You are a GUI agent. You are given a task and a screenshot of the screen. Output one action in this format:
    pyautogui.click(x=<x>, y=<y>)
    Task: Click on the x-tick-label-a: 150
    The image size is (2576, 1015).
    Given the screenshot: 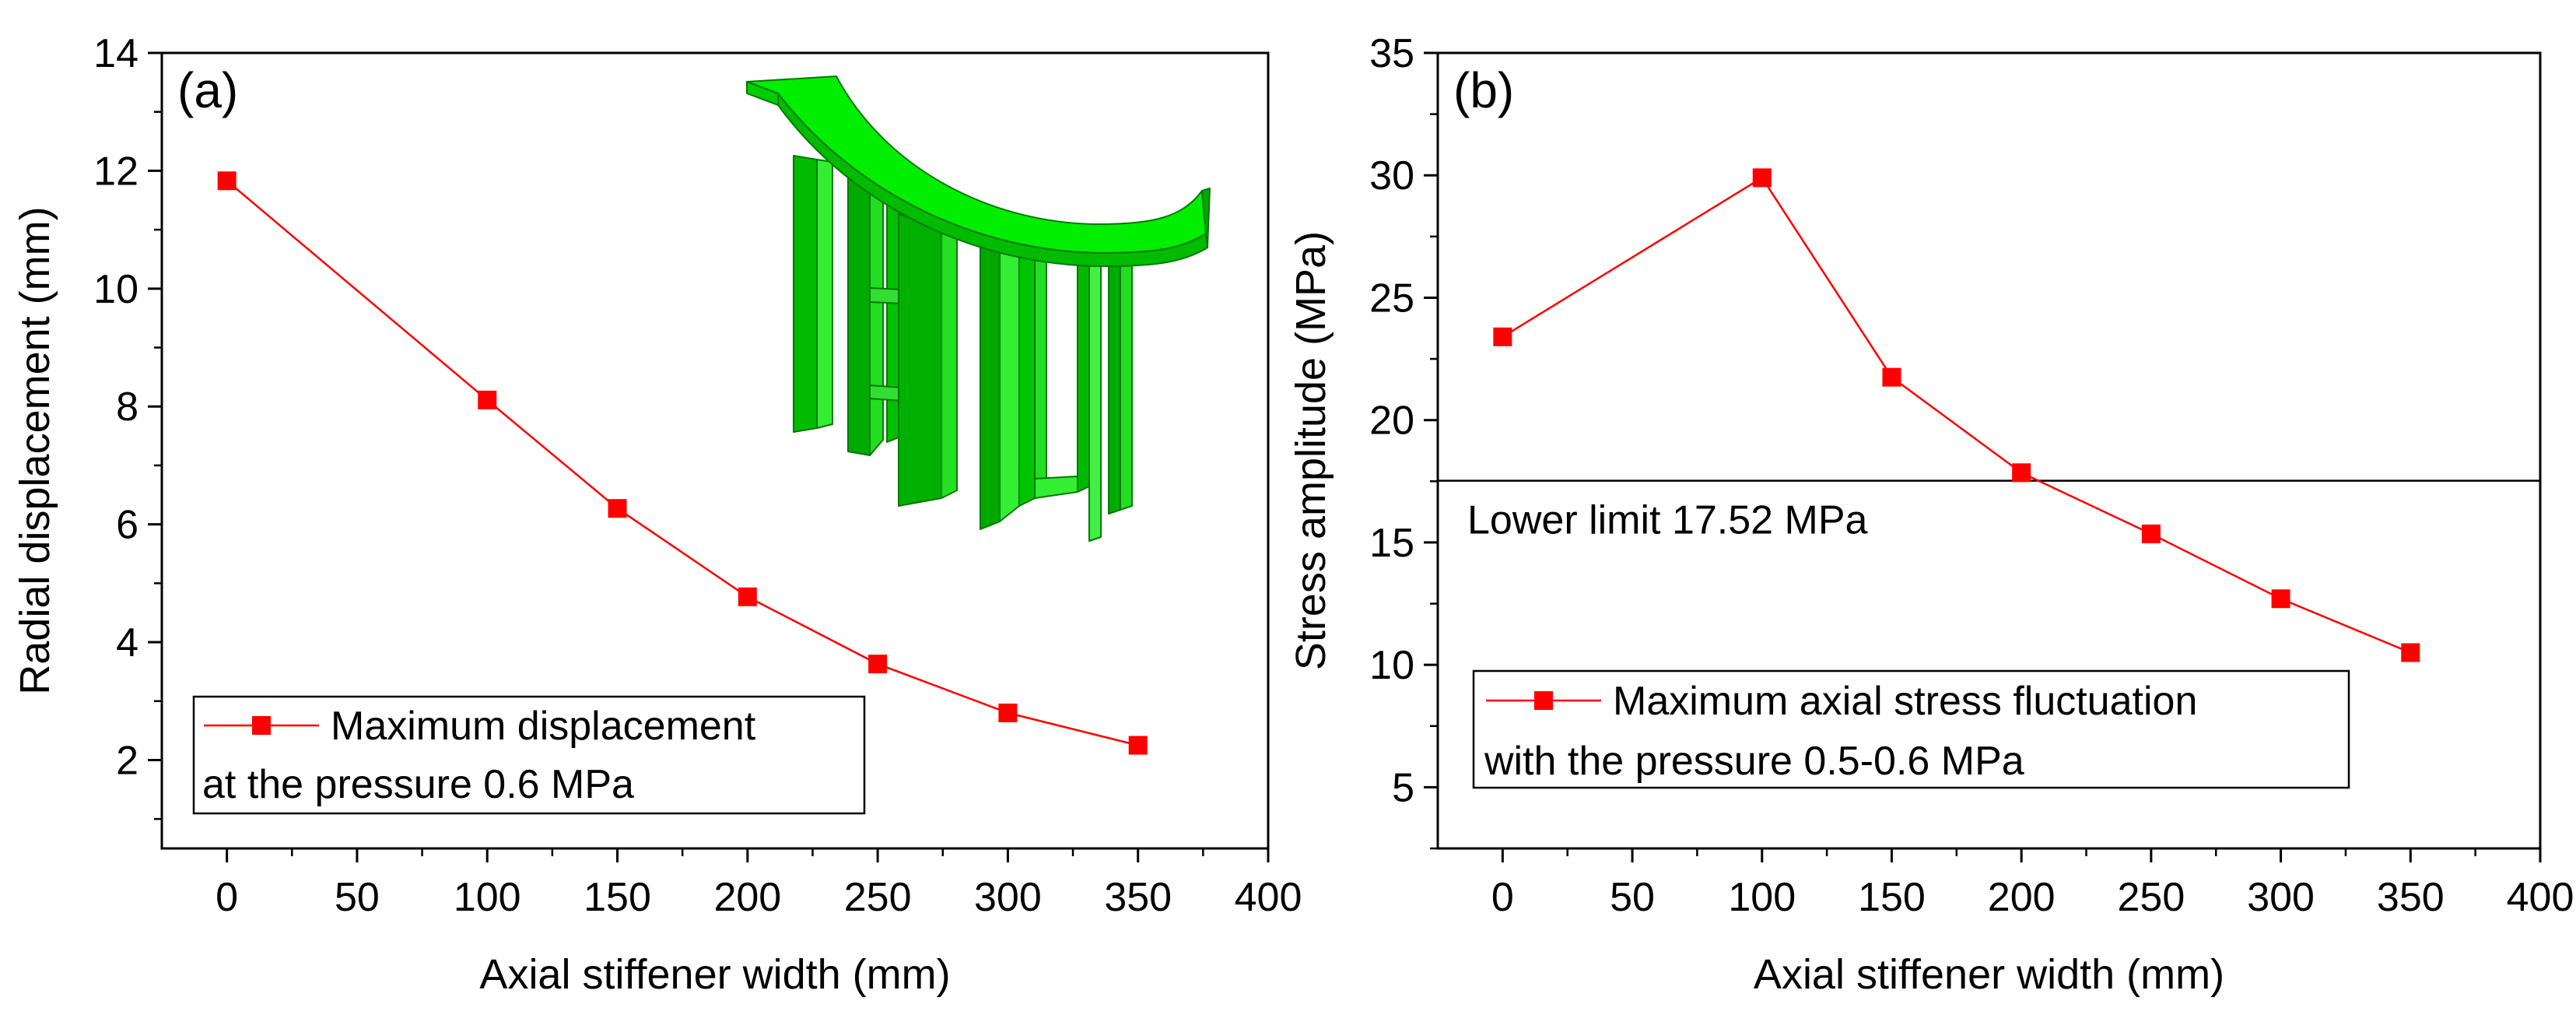 What is the action you would take?
    pyautogui.click(x=617, y=898)
    